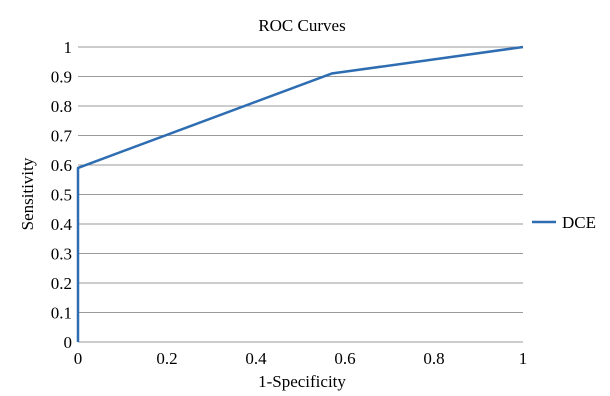 The image size is (610, 396). What do you see at coordinates (166, 358) in the screenshot?
I see `x-tick-label: 0.2` at bounding box center [166, 358].